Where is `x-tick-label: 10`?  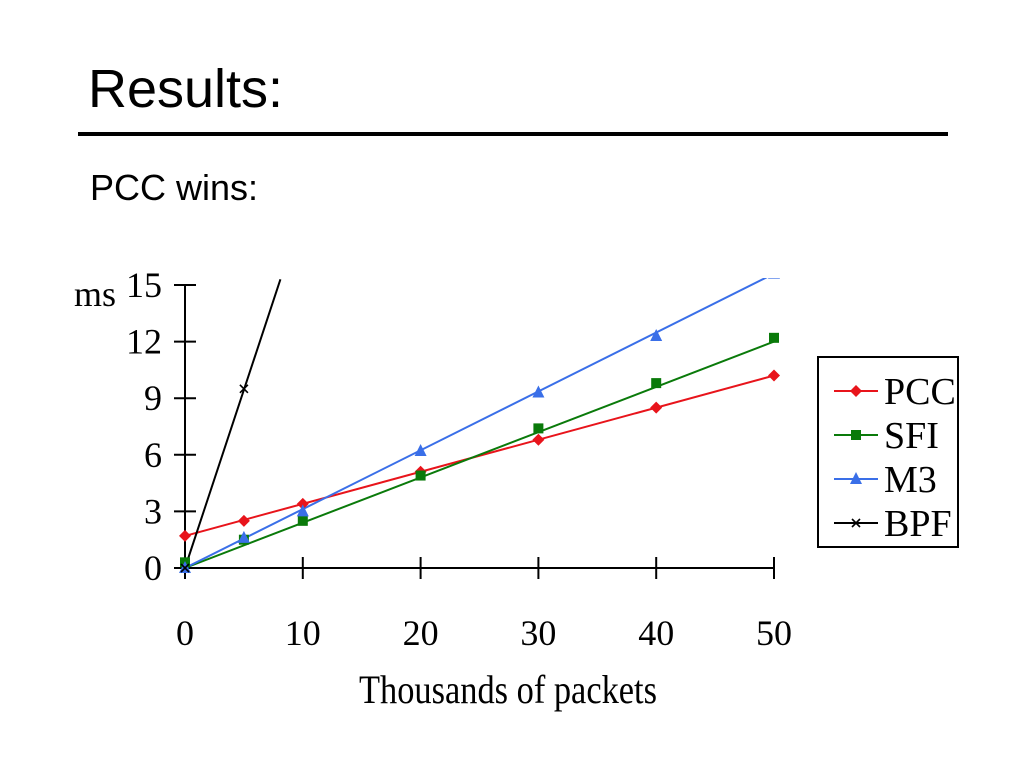
x-tick-label: 10 is located at coordinates (303, 633).